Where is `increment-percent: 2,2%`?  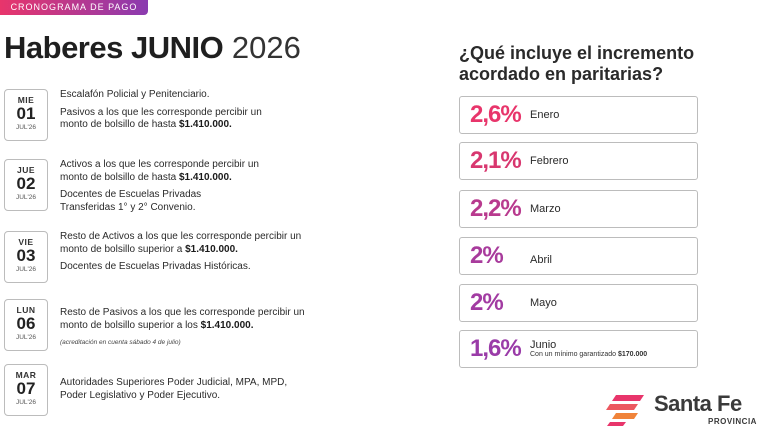 increment-percent: 2,2% is located at coordinates (496, 208).